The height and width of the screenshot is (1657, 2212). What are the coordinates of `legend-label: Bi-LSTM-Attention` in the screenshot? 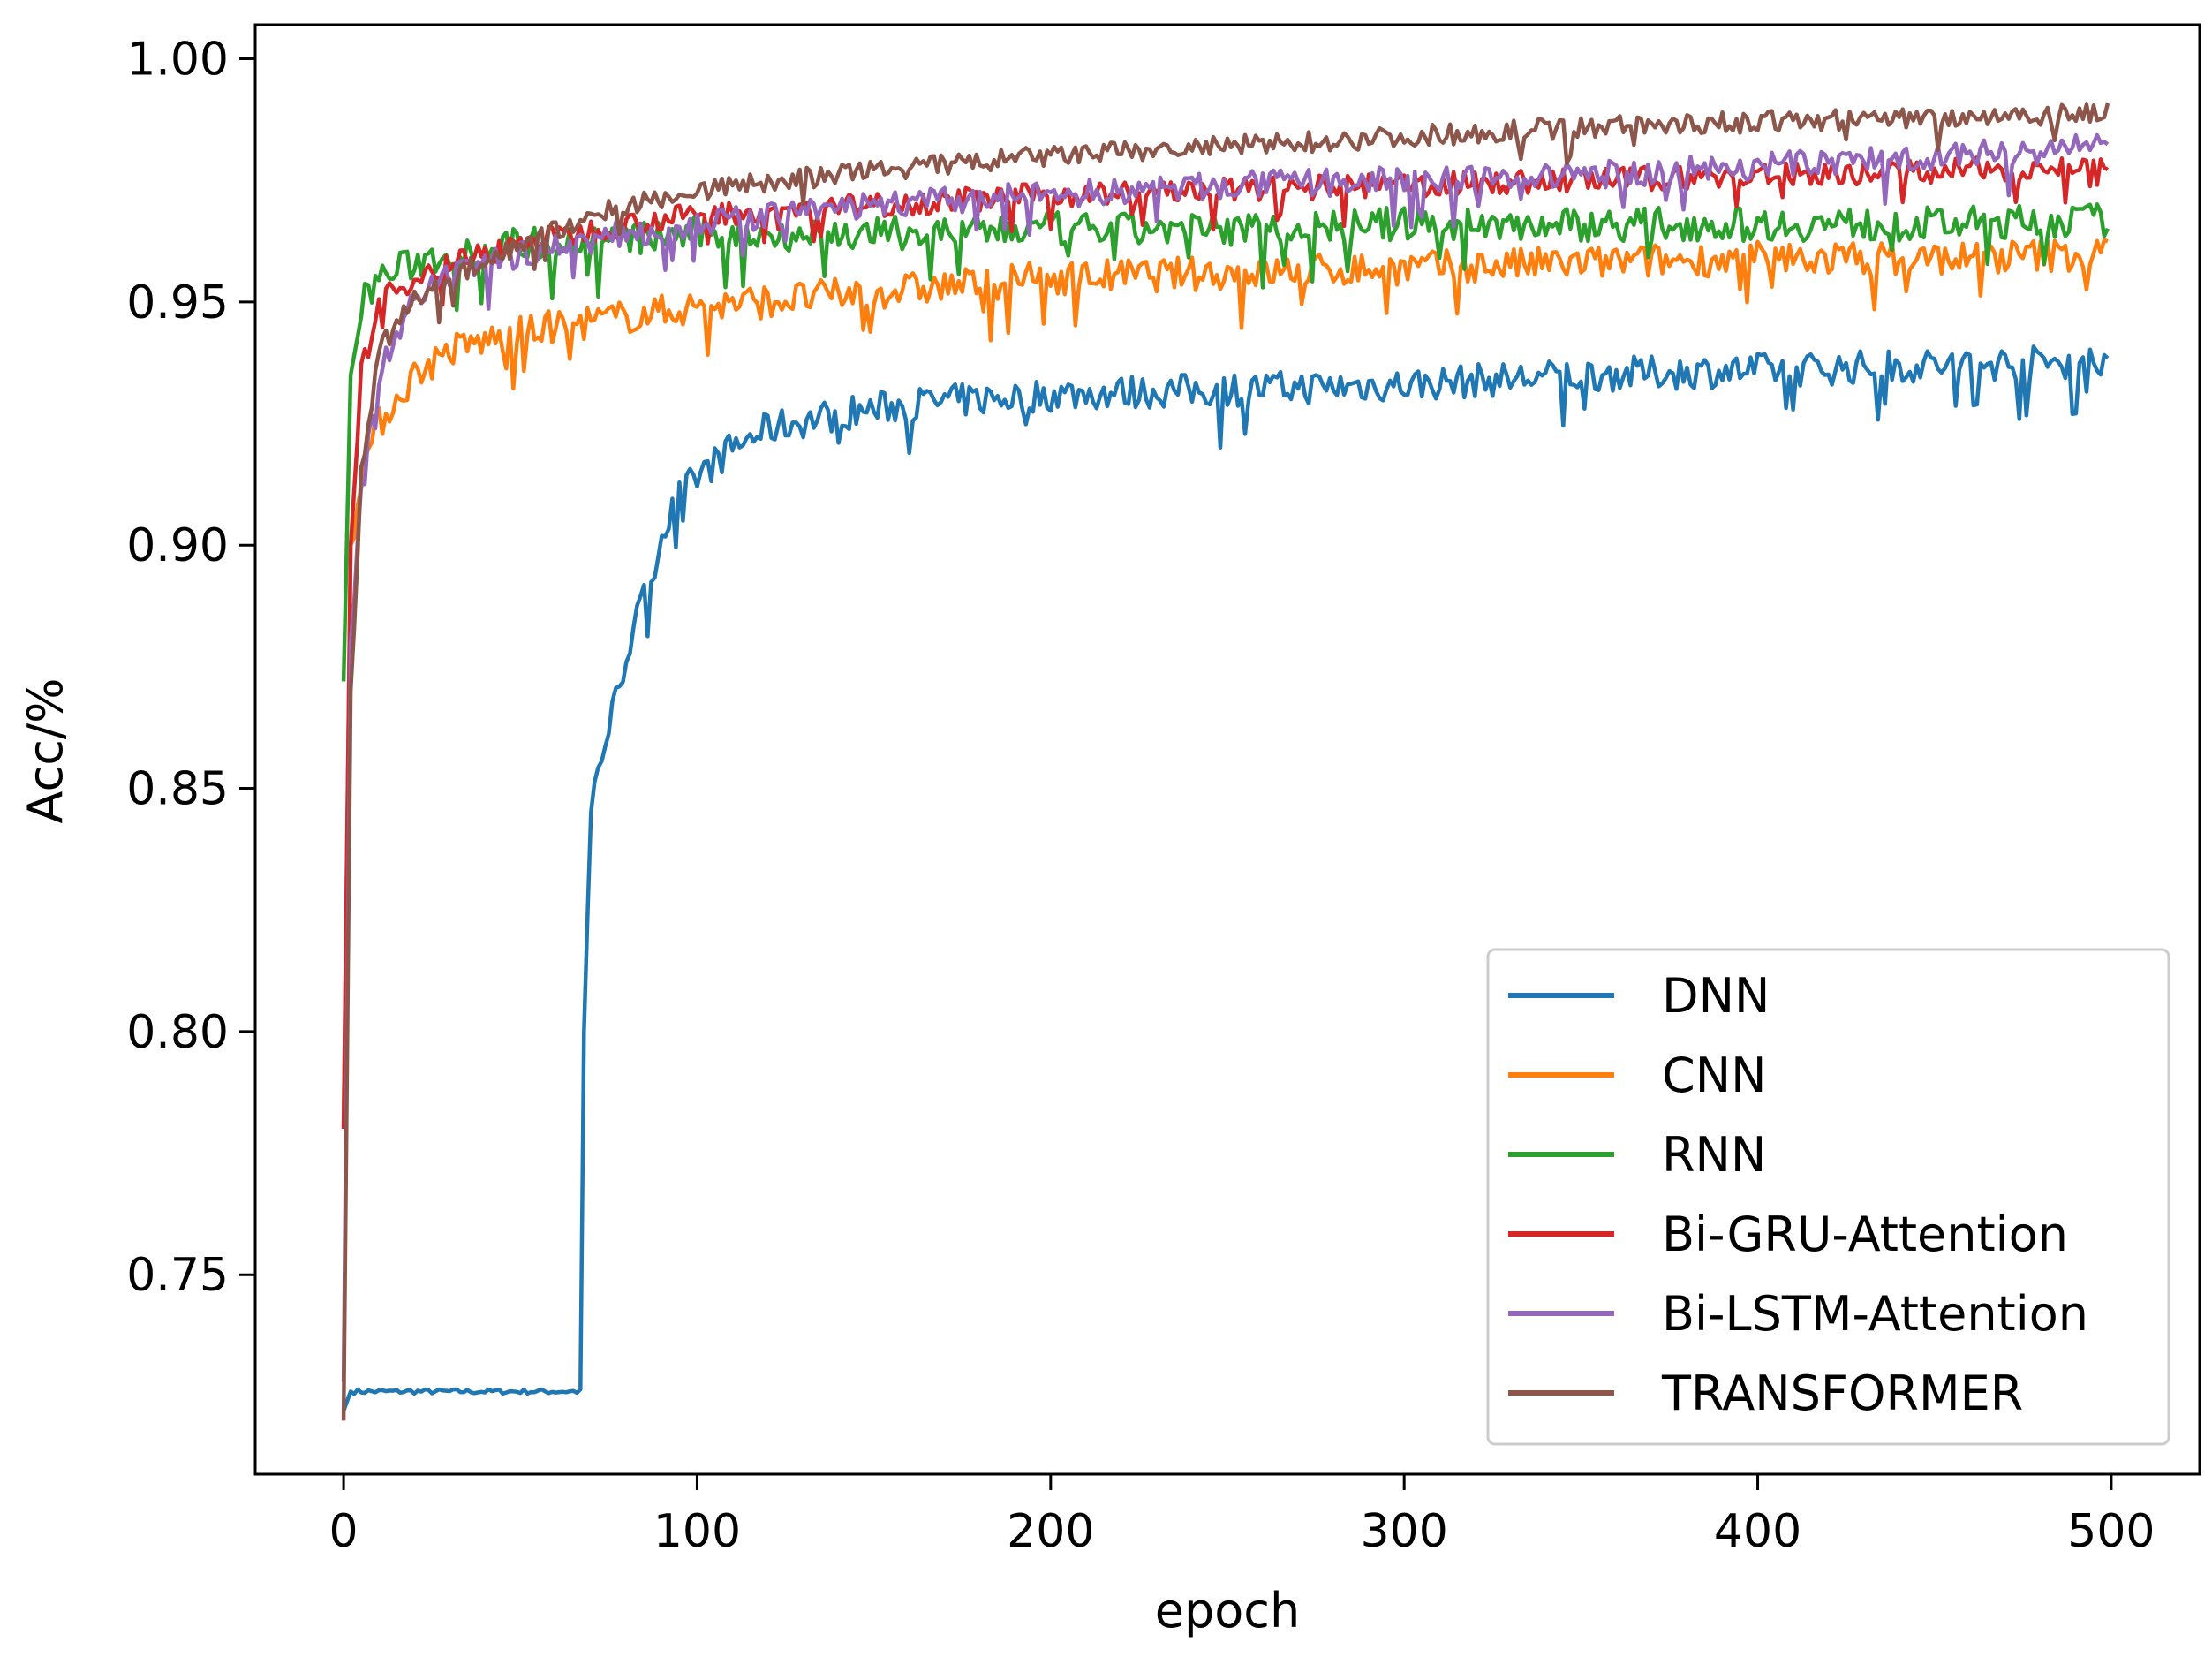 It's located at (1875, 1314).